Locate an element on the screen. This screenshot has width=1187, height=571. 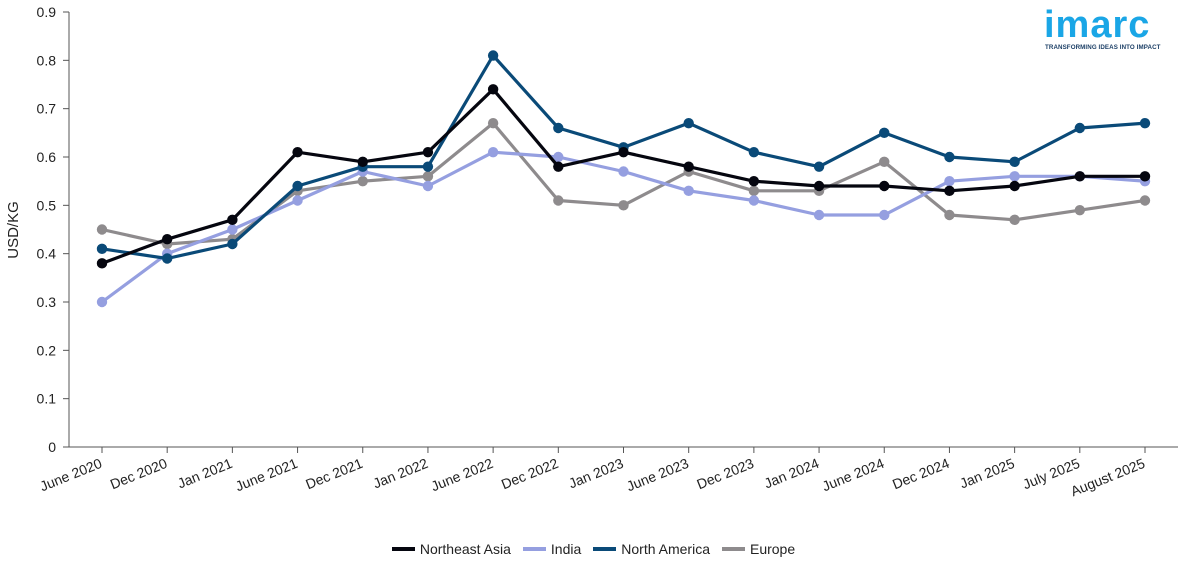
y-tick-label: 0.6 is located at coordinates (47, 157).